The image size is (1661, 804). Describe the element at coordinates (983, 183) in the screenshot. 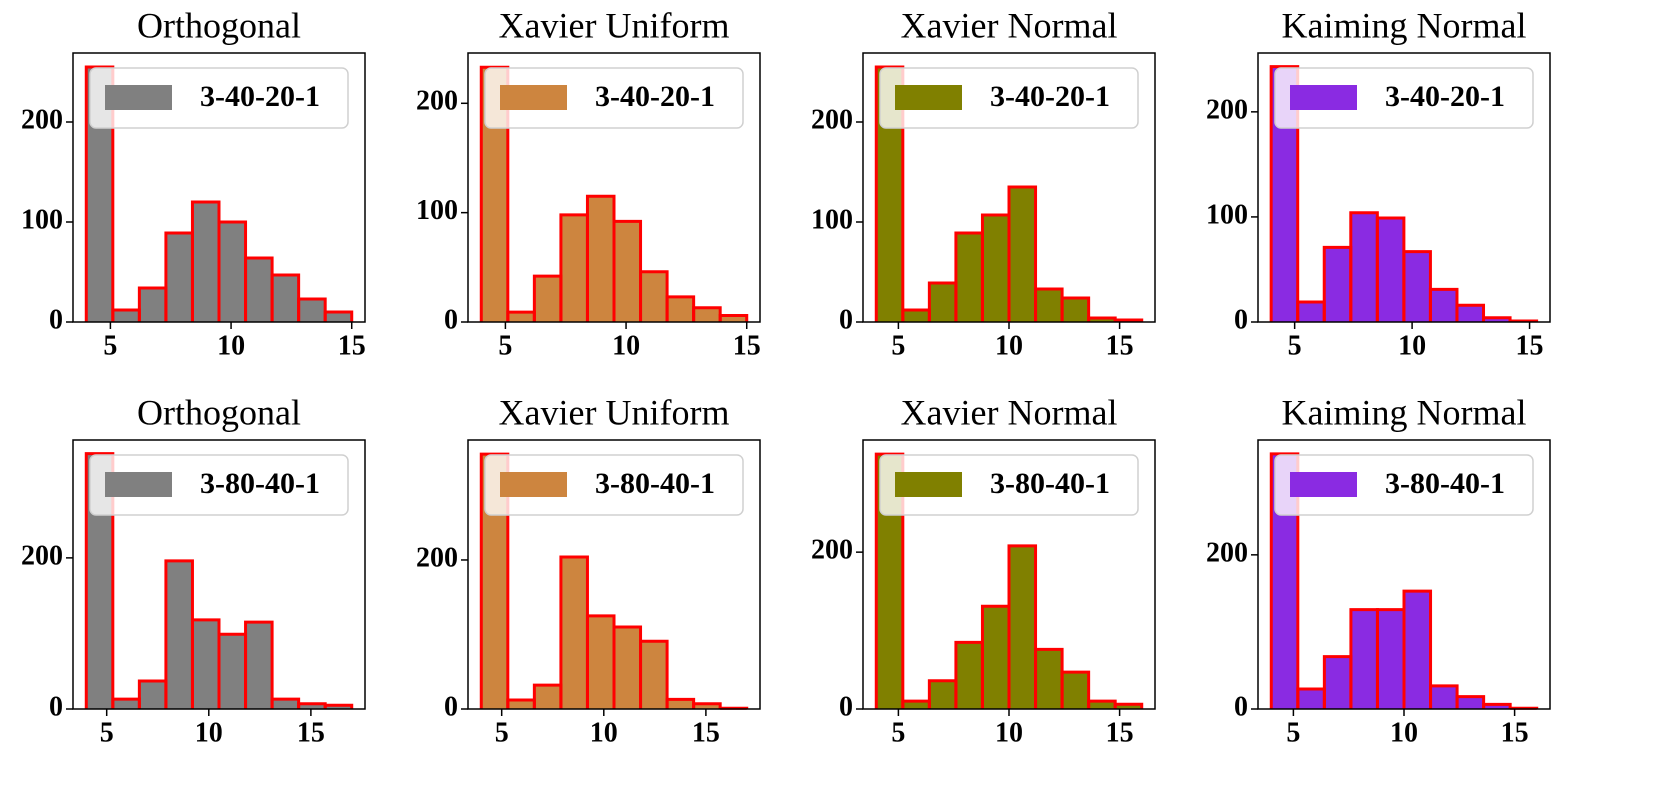

I see `panel: Xavier Normal 5 10 15 0 100 200 3-40-20-1` at that location.